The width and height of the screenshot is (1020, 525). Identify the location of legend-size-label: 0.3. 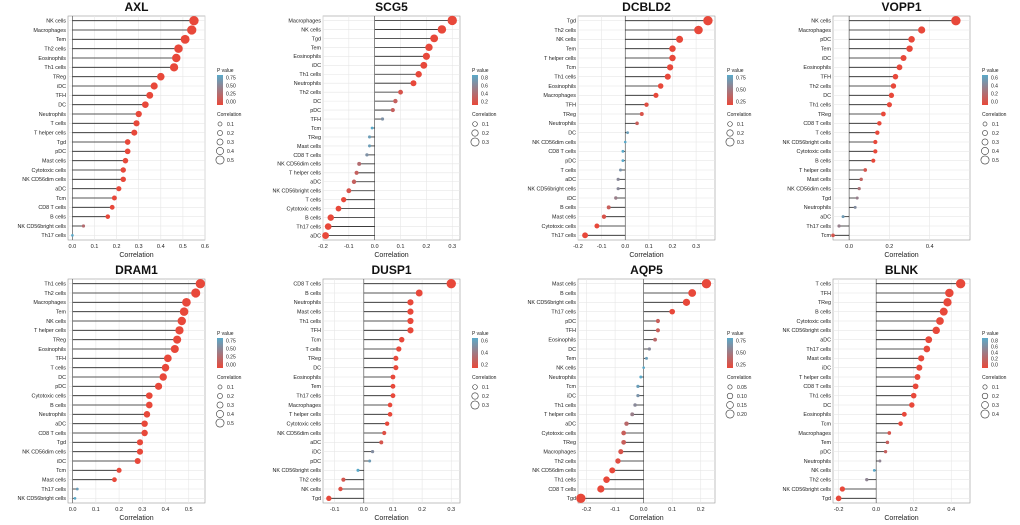
(995, 406).